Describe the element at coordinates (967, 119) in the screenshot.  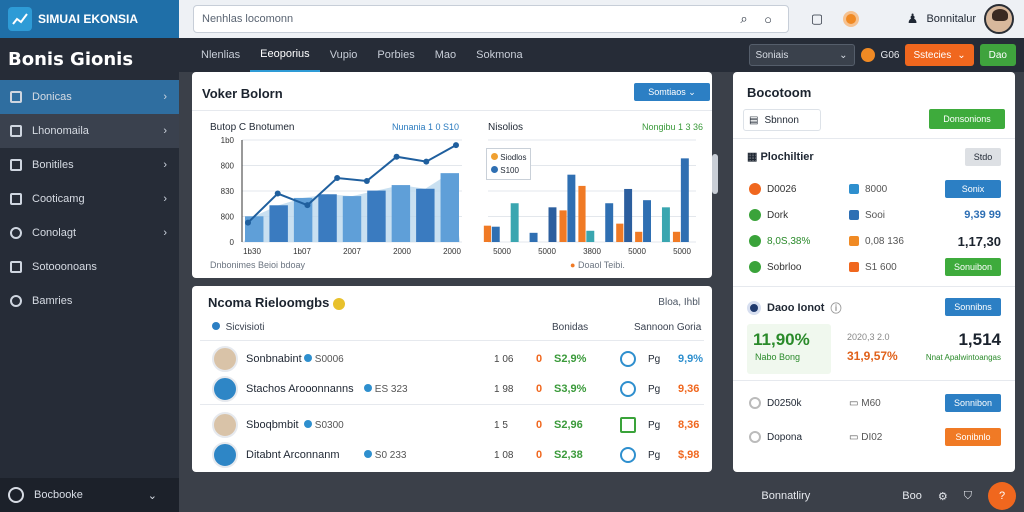
I see `green-panel-button: Donsonions` at that location.